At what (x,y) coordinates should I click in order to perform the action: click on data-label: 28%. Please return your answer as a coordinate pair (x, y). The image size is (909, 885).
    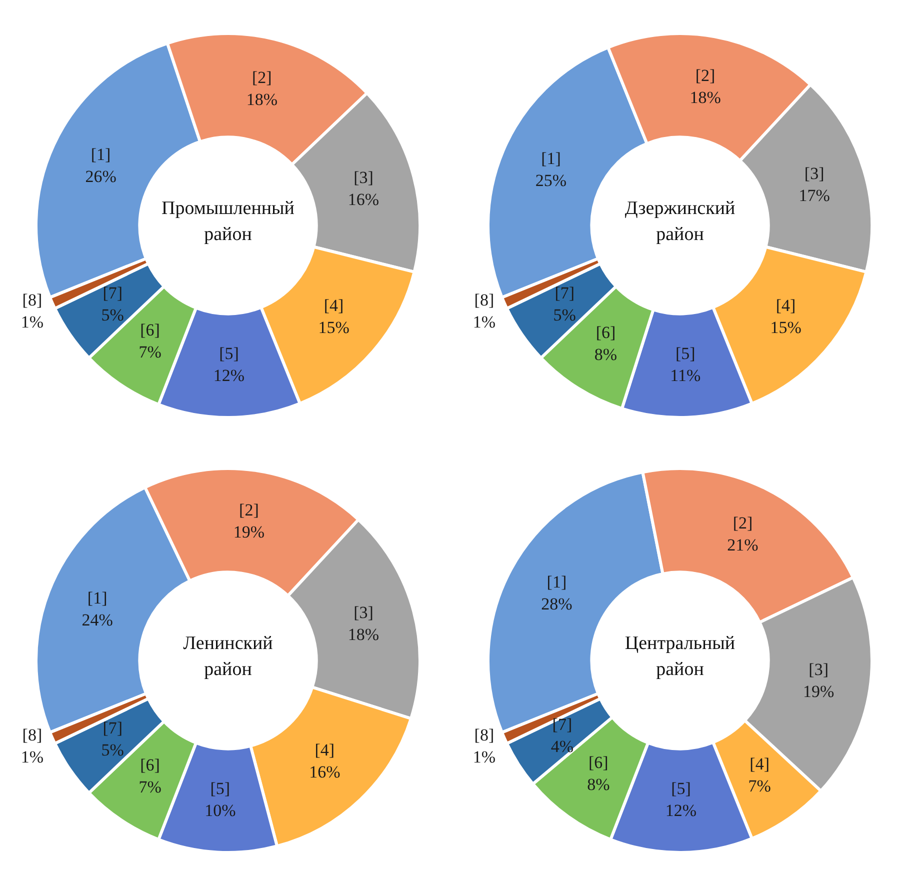
    Looking at the image, I should click on (556, 604).